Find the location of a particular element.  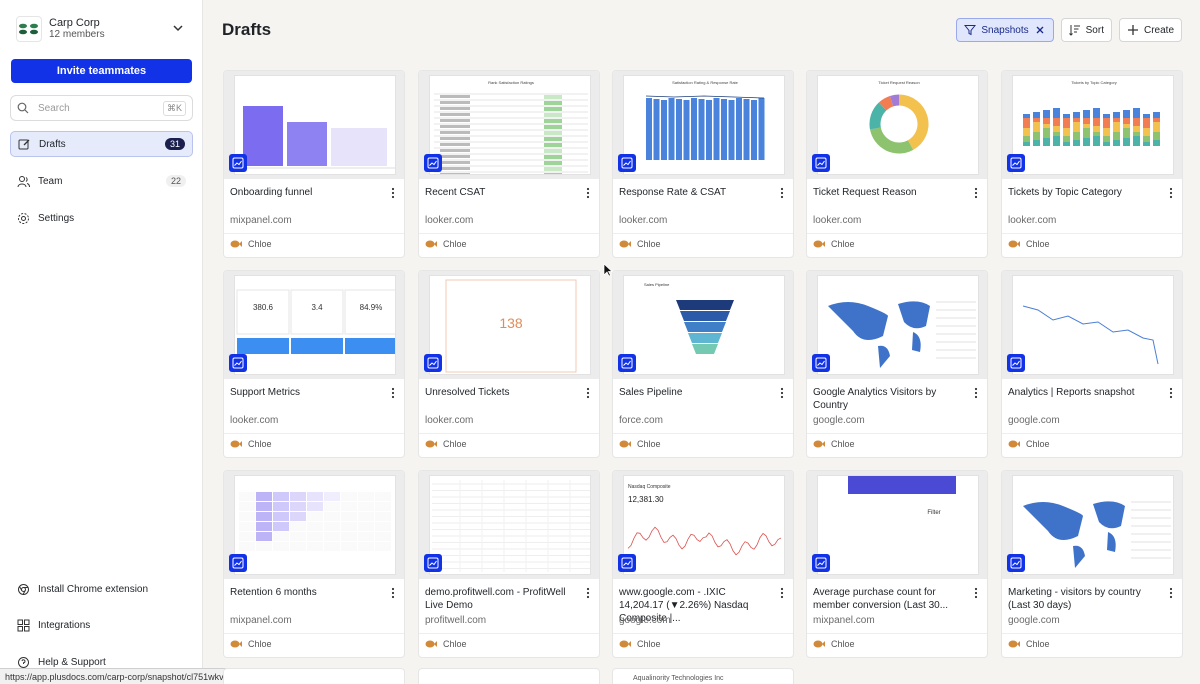

install-chrome-extension-link: Install Chrome extension is located at coordinates (101, 589).